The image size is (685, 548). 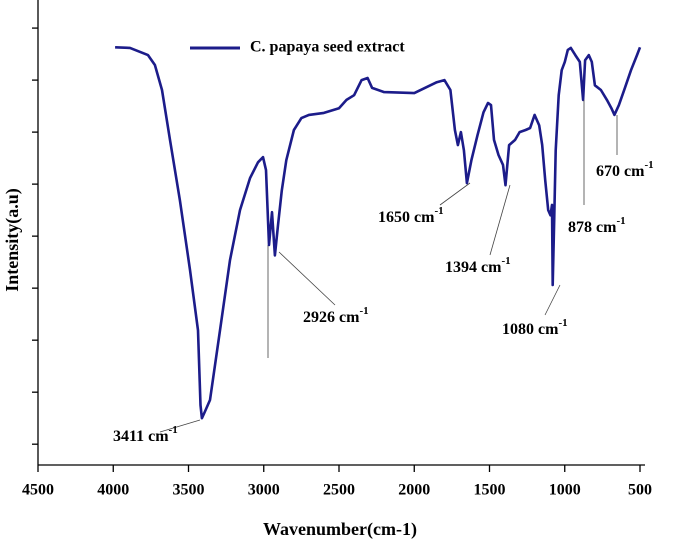 I want to click on legend-label: C. papaya seed extract, so click(x=327, y=47).